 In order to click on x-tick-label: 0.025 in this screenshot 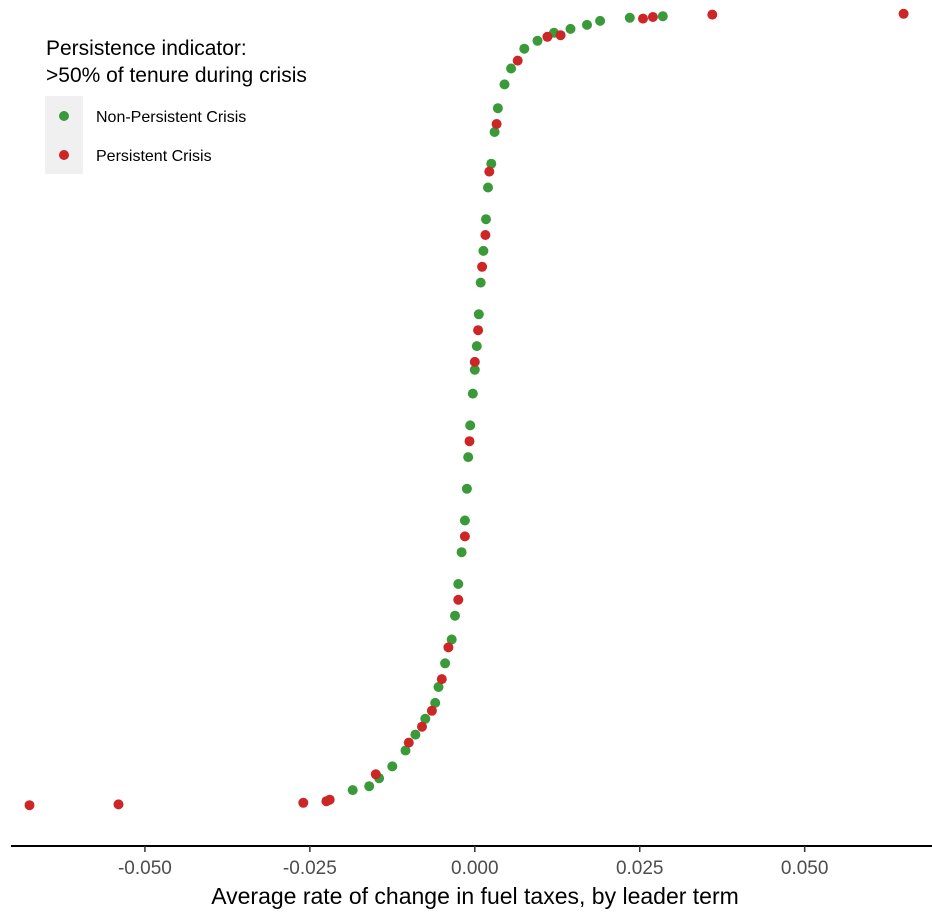, I will do `click(640, 868)`.